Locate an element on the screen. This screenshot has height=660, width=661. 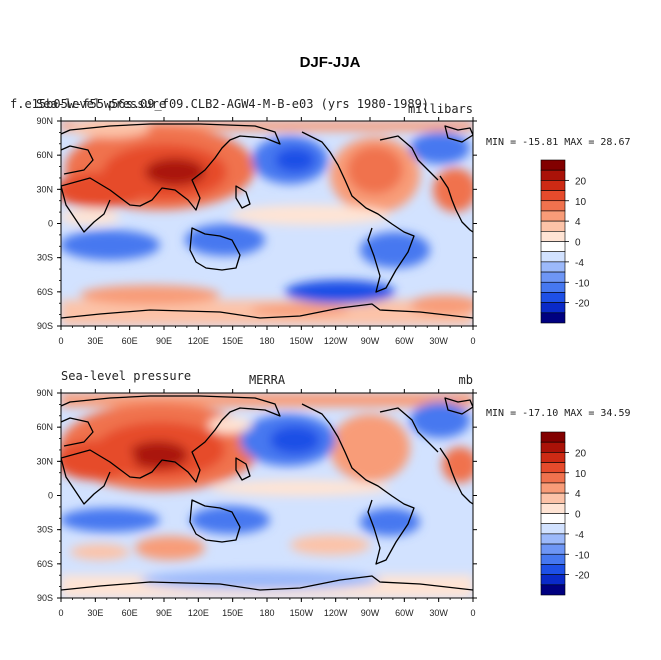
panel1-units: millibars is located at coordinates (440, 109).